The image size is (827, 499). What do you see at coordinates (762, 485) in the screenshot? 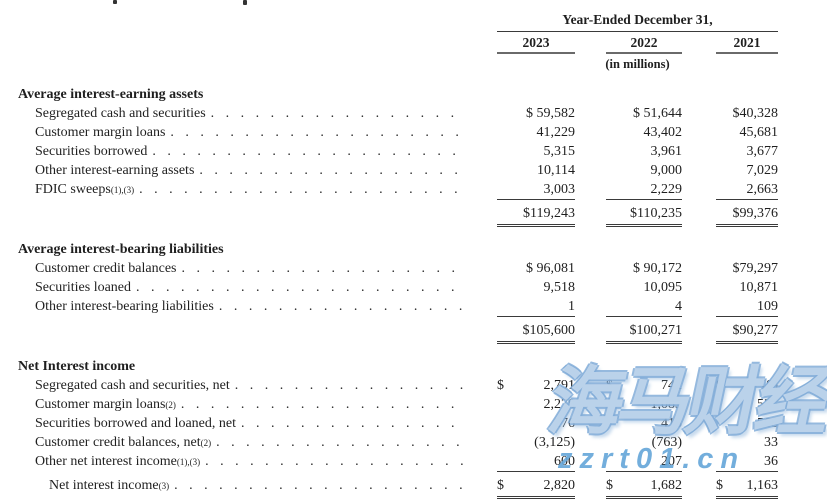
I see `cell-value: 1,163` at bounding box center [762, 485].